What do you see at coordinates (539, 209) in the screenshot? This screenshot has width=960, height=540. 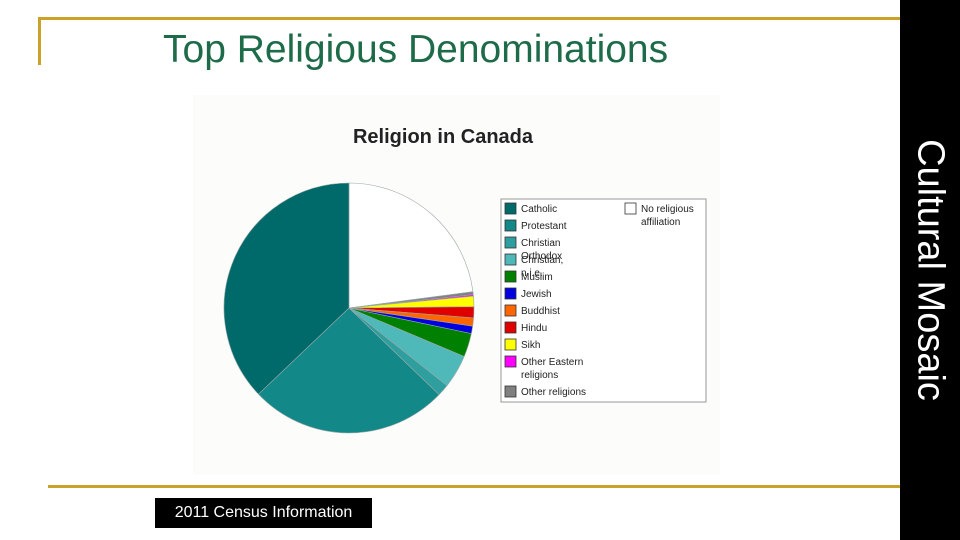 I see `legend-label-catholic: Catholic` at bounding box center [539, 209].